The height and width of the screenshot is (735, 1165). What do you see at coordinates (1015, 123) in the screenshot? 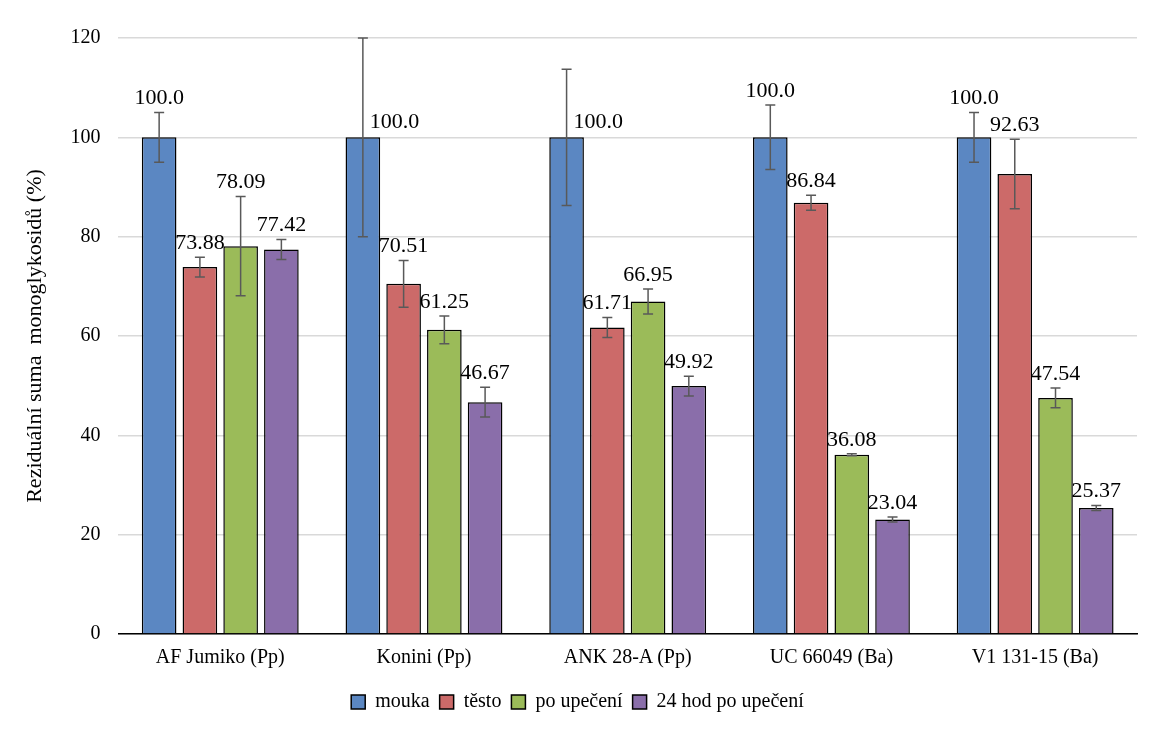
I see `data-label: 92.63` at bounding box center [1015, 123].